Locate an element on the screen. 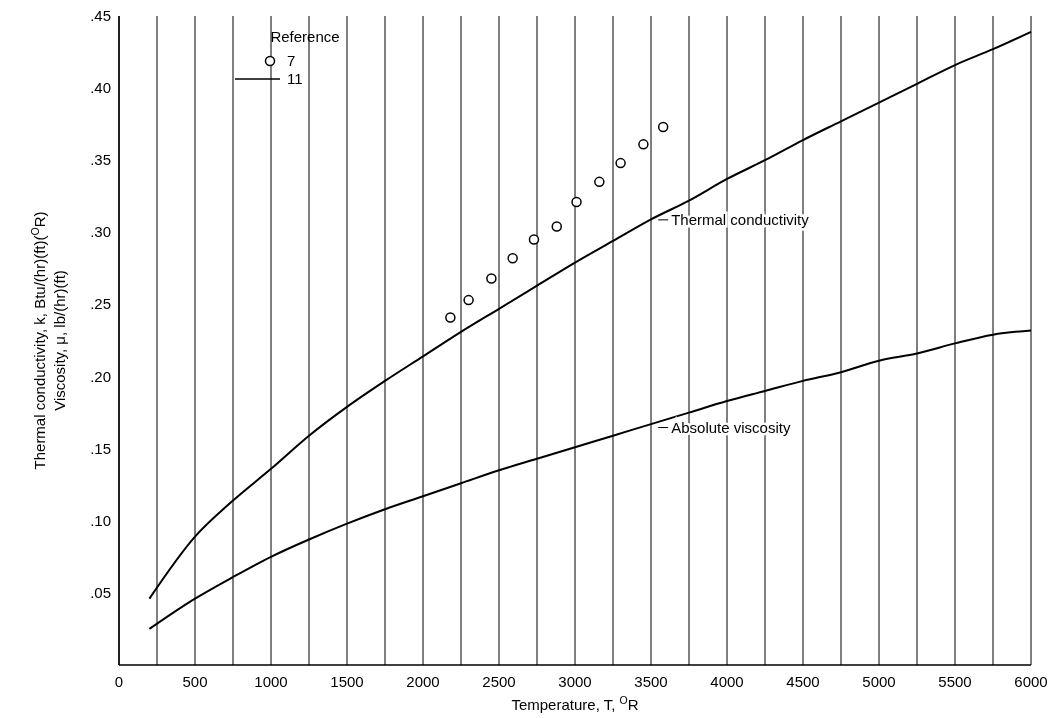  annotation: Thermal conductivity is located at coordinates (740, 219).